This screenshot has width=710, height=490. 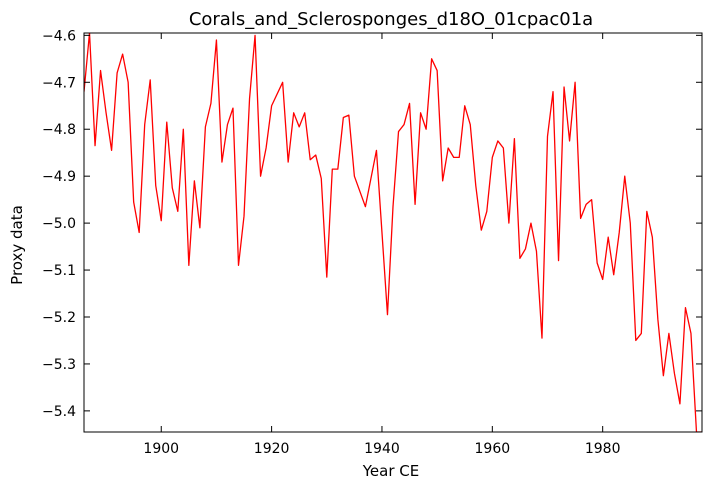 What do you see at coordinates (59, 83) in the screenshot?
I see `y-tick-label: −4.7` at bounding box center [59, 83].